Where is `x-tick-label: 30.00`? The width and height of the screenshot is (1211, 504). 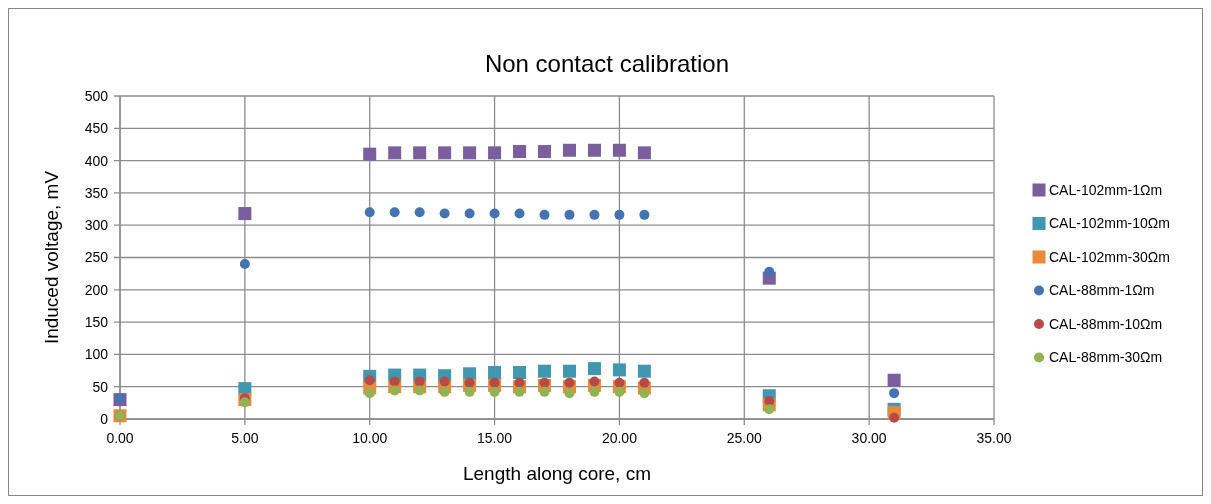
x-tick-label: 30.00 is located at coordinates (869, 438).